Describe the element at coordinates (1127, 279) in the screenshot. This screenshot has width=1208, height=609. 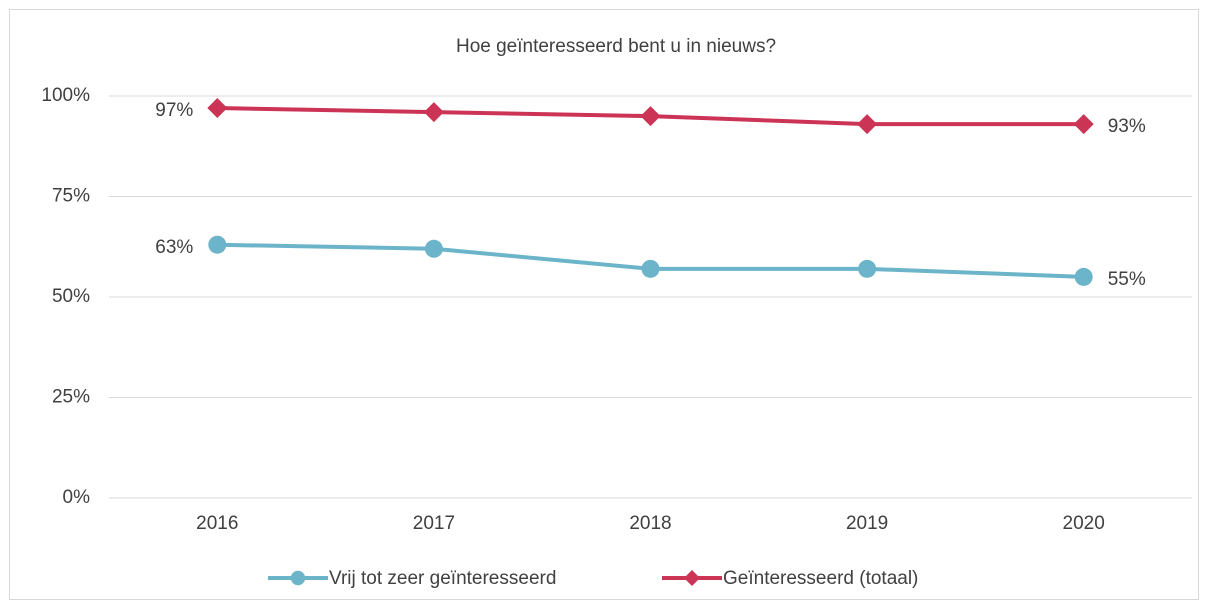
I see `data-label: 55%` at that location.